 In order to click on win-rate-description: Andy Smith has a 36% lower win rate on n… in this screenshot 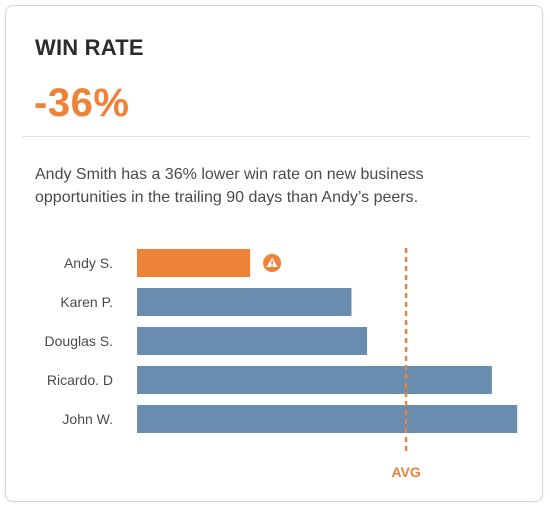, I will do `click(229, 186)`.